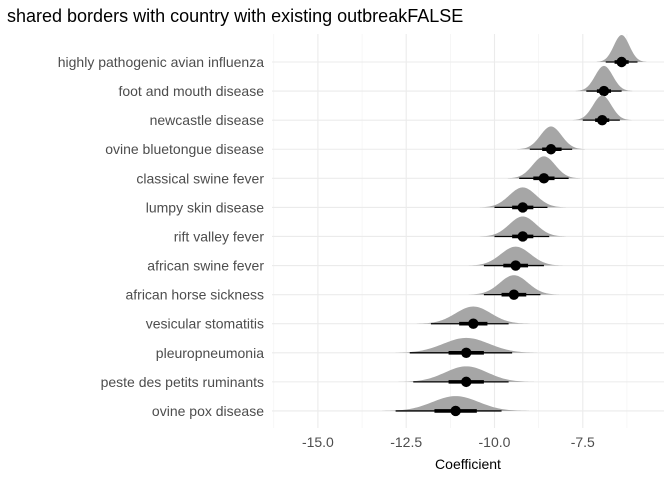 This screenshot has width=672, height=480. I want to click on y-category-label: peste des petits ruminants, so click(182, 382).